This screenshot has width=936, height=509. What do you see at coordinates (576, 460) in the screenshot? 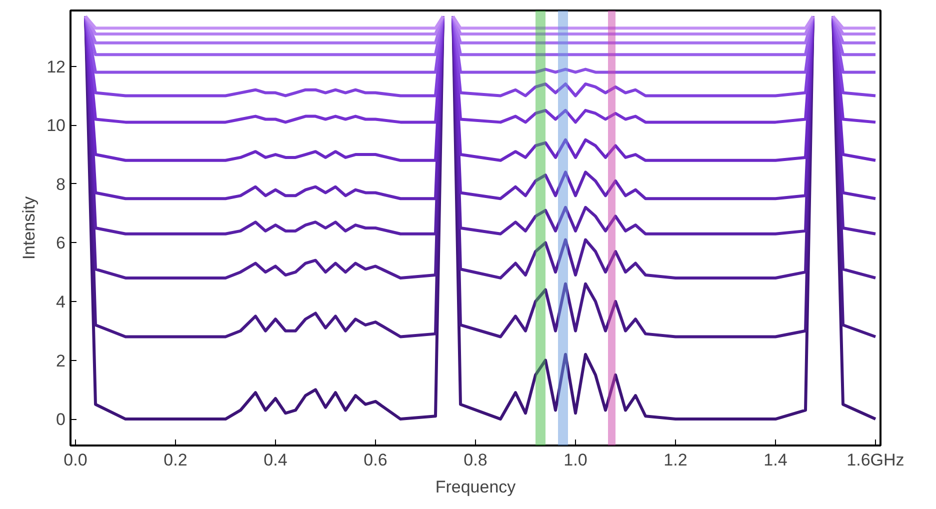
I see `x-tick-label: 1.0` at bounding box center [576, 460].